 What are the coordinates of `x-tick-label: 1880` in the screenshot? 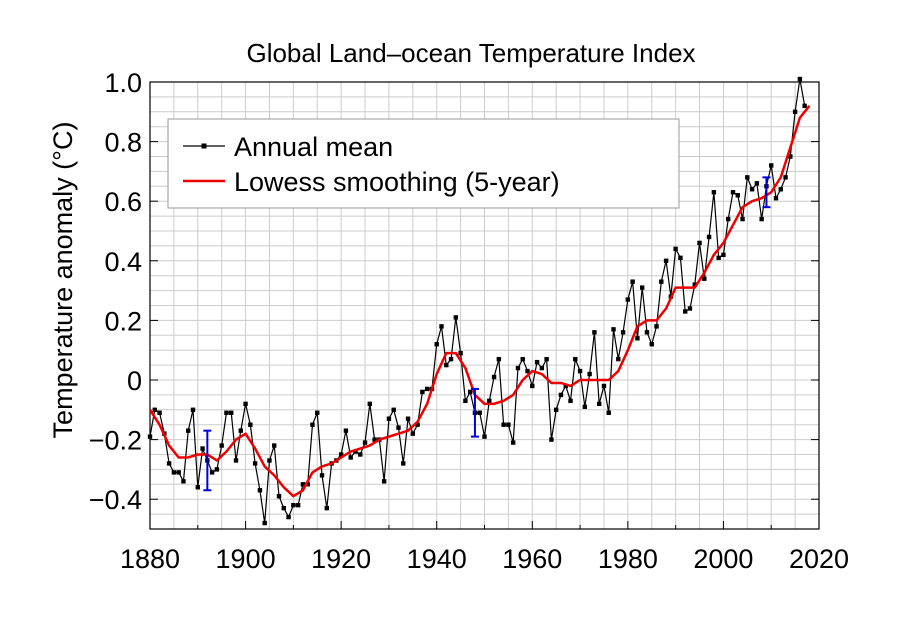 It's located at (150, 559).